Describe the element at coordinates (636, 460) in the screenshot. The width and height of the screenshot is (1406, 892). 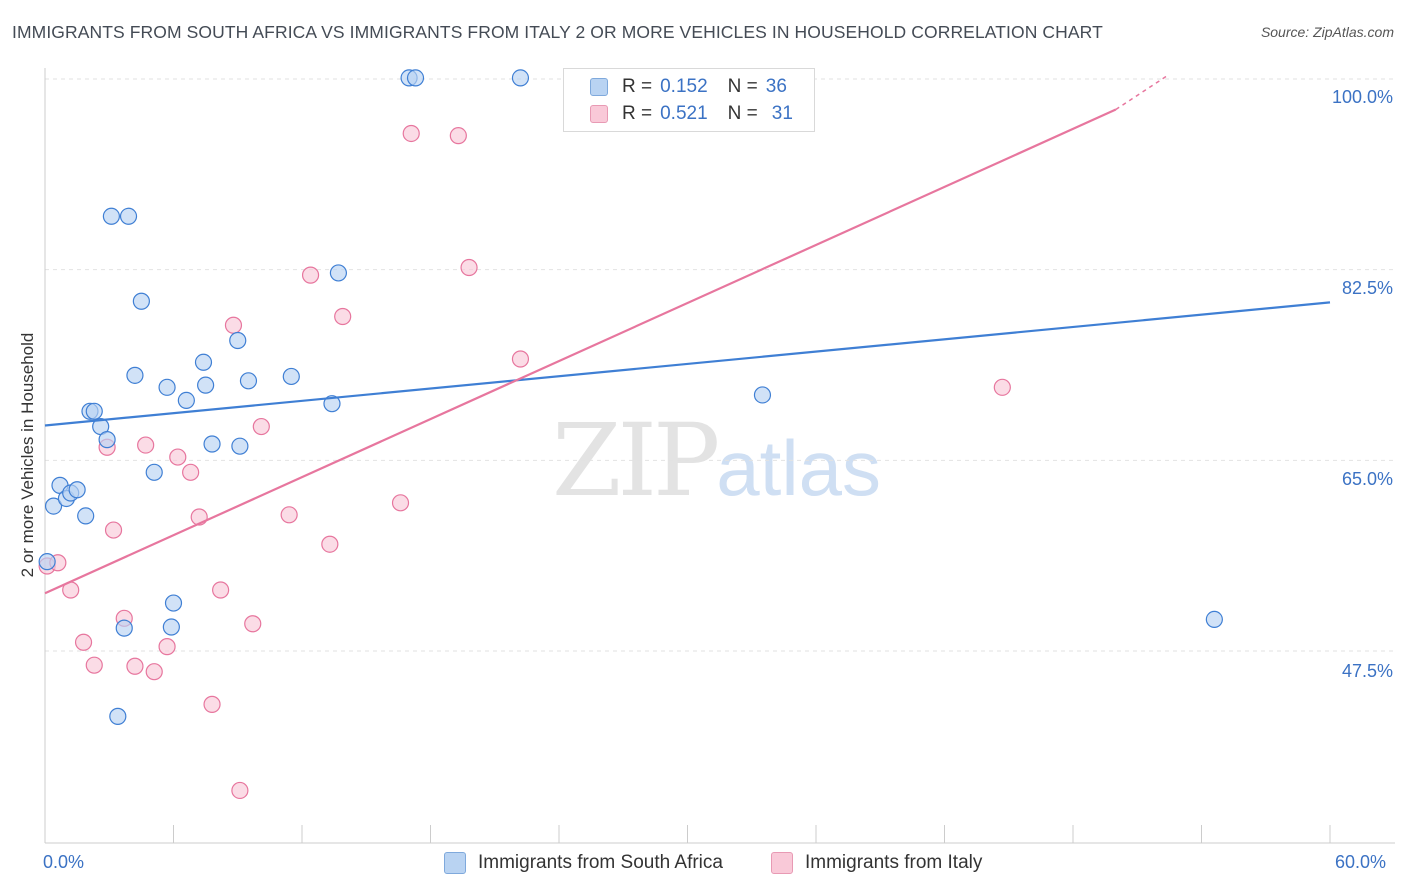
I see `watermark-zip: ZIP` at that location.